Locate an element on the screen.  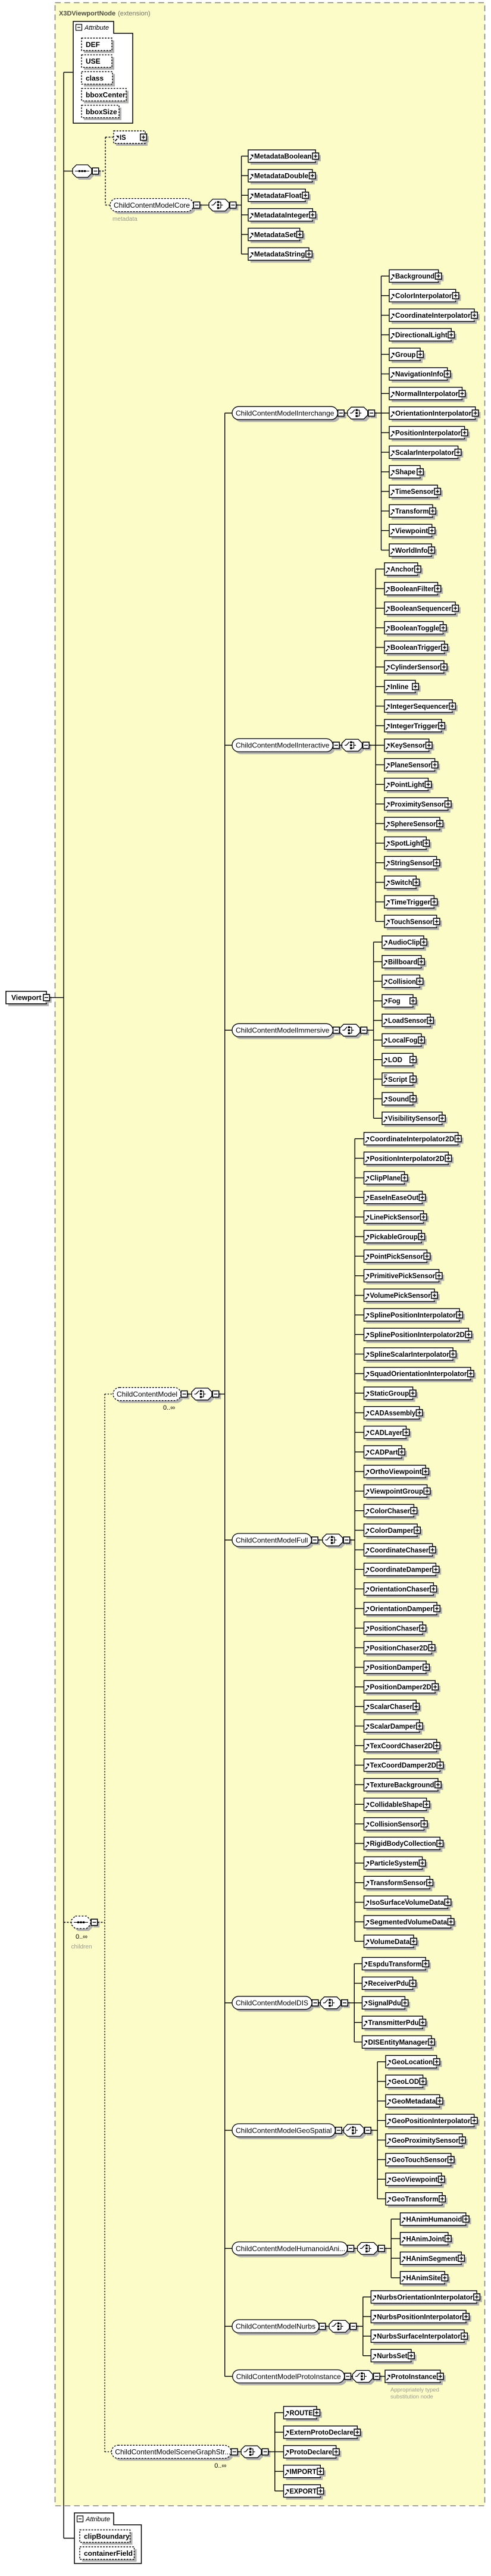
svg-text: ChildContentModelImmersive is located at coordinates (283, 1030).